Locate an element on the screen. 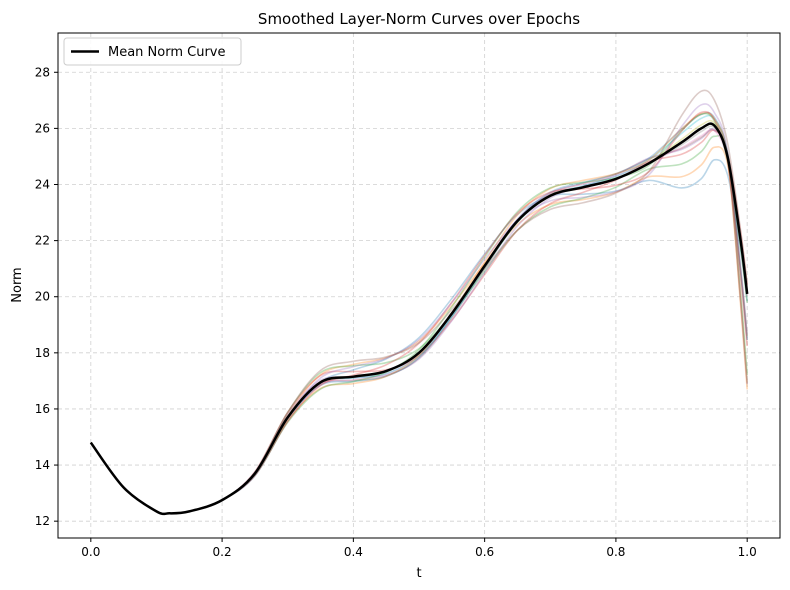 The image size is (790, 590). y-tick-label: 20 is located at coordinates (42, 297).